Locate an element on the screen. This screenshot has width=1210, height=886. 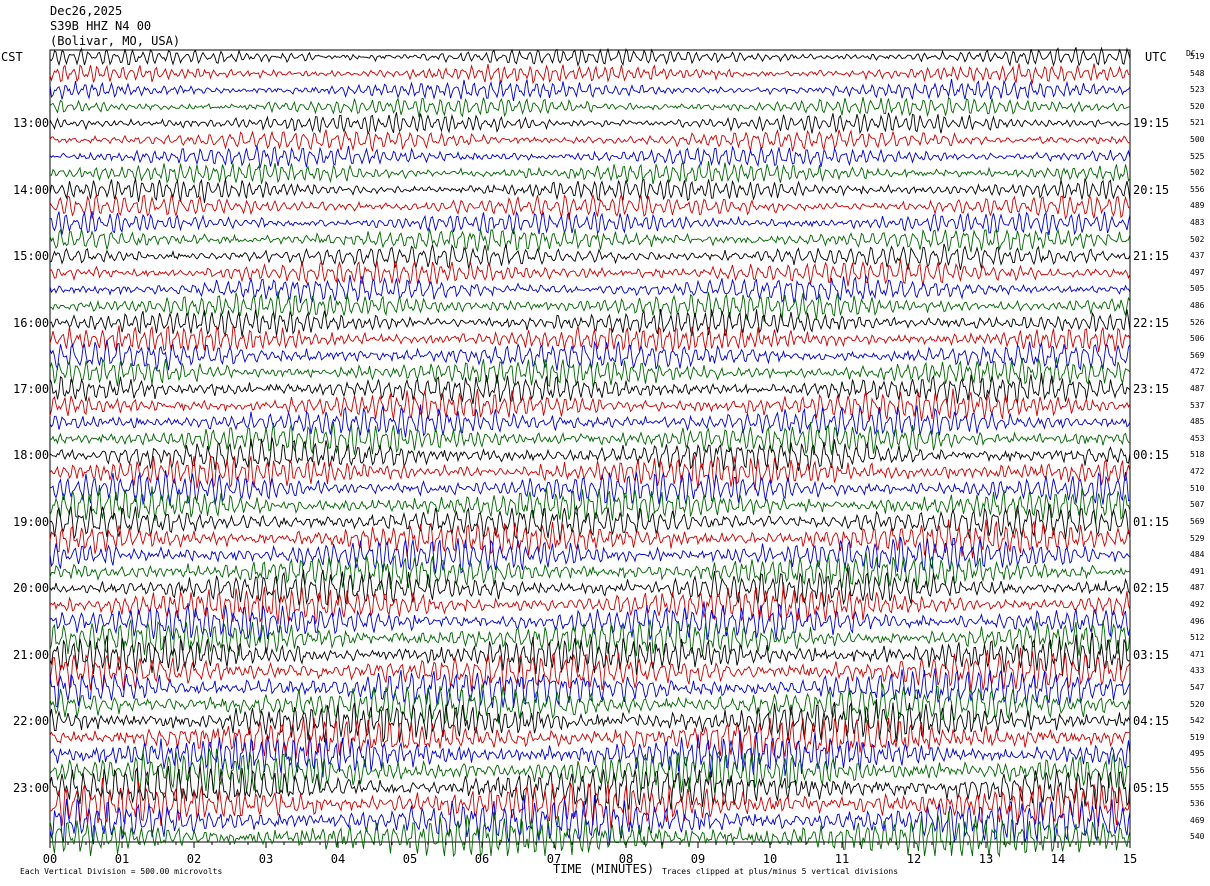
left-hour-label: 20:00 is located at coordinates (31, 588).